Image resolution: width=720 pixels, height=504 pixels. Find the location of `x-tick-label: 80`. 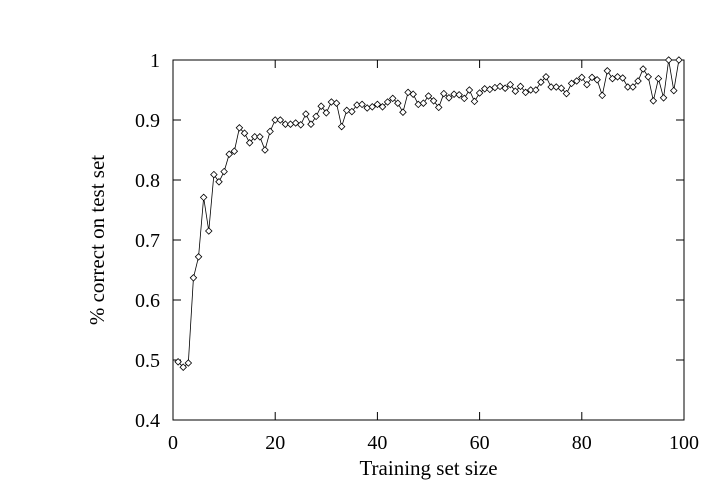

x-tick-label: 80 is located at coordinates (582, 443).